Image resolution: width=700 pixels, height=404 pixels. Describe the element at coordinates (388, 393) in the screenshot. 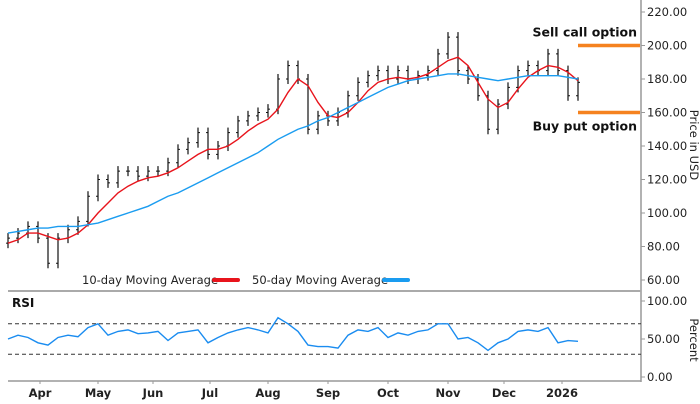

I see `month-label: Oct` at that location.